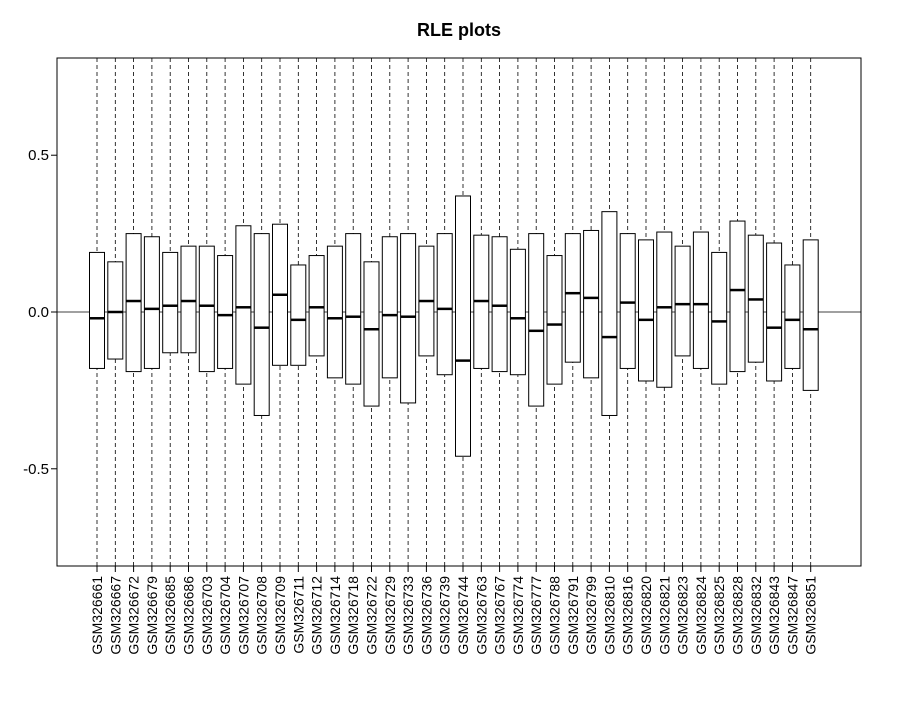 Image resolution: width=919 pixels, height=701 pixels. What do you see at coordinates (811, 615) in the screenshot?
I see `x-tick-label: GSM326851` at bounding box center [811, 615].